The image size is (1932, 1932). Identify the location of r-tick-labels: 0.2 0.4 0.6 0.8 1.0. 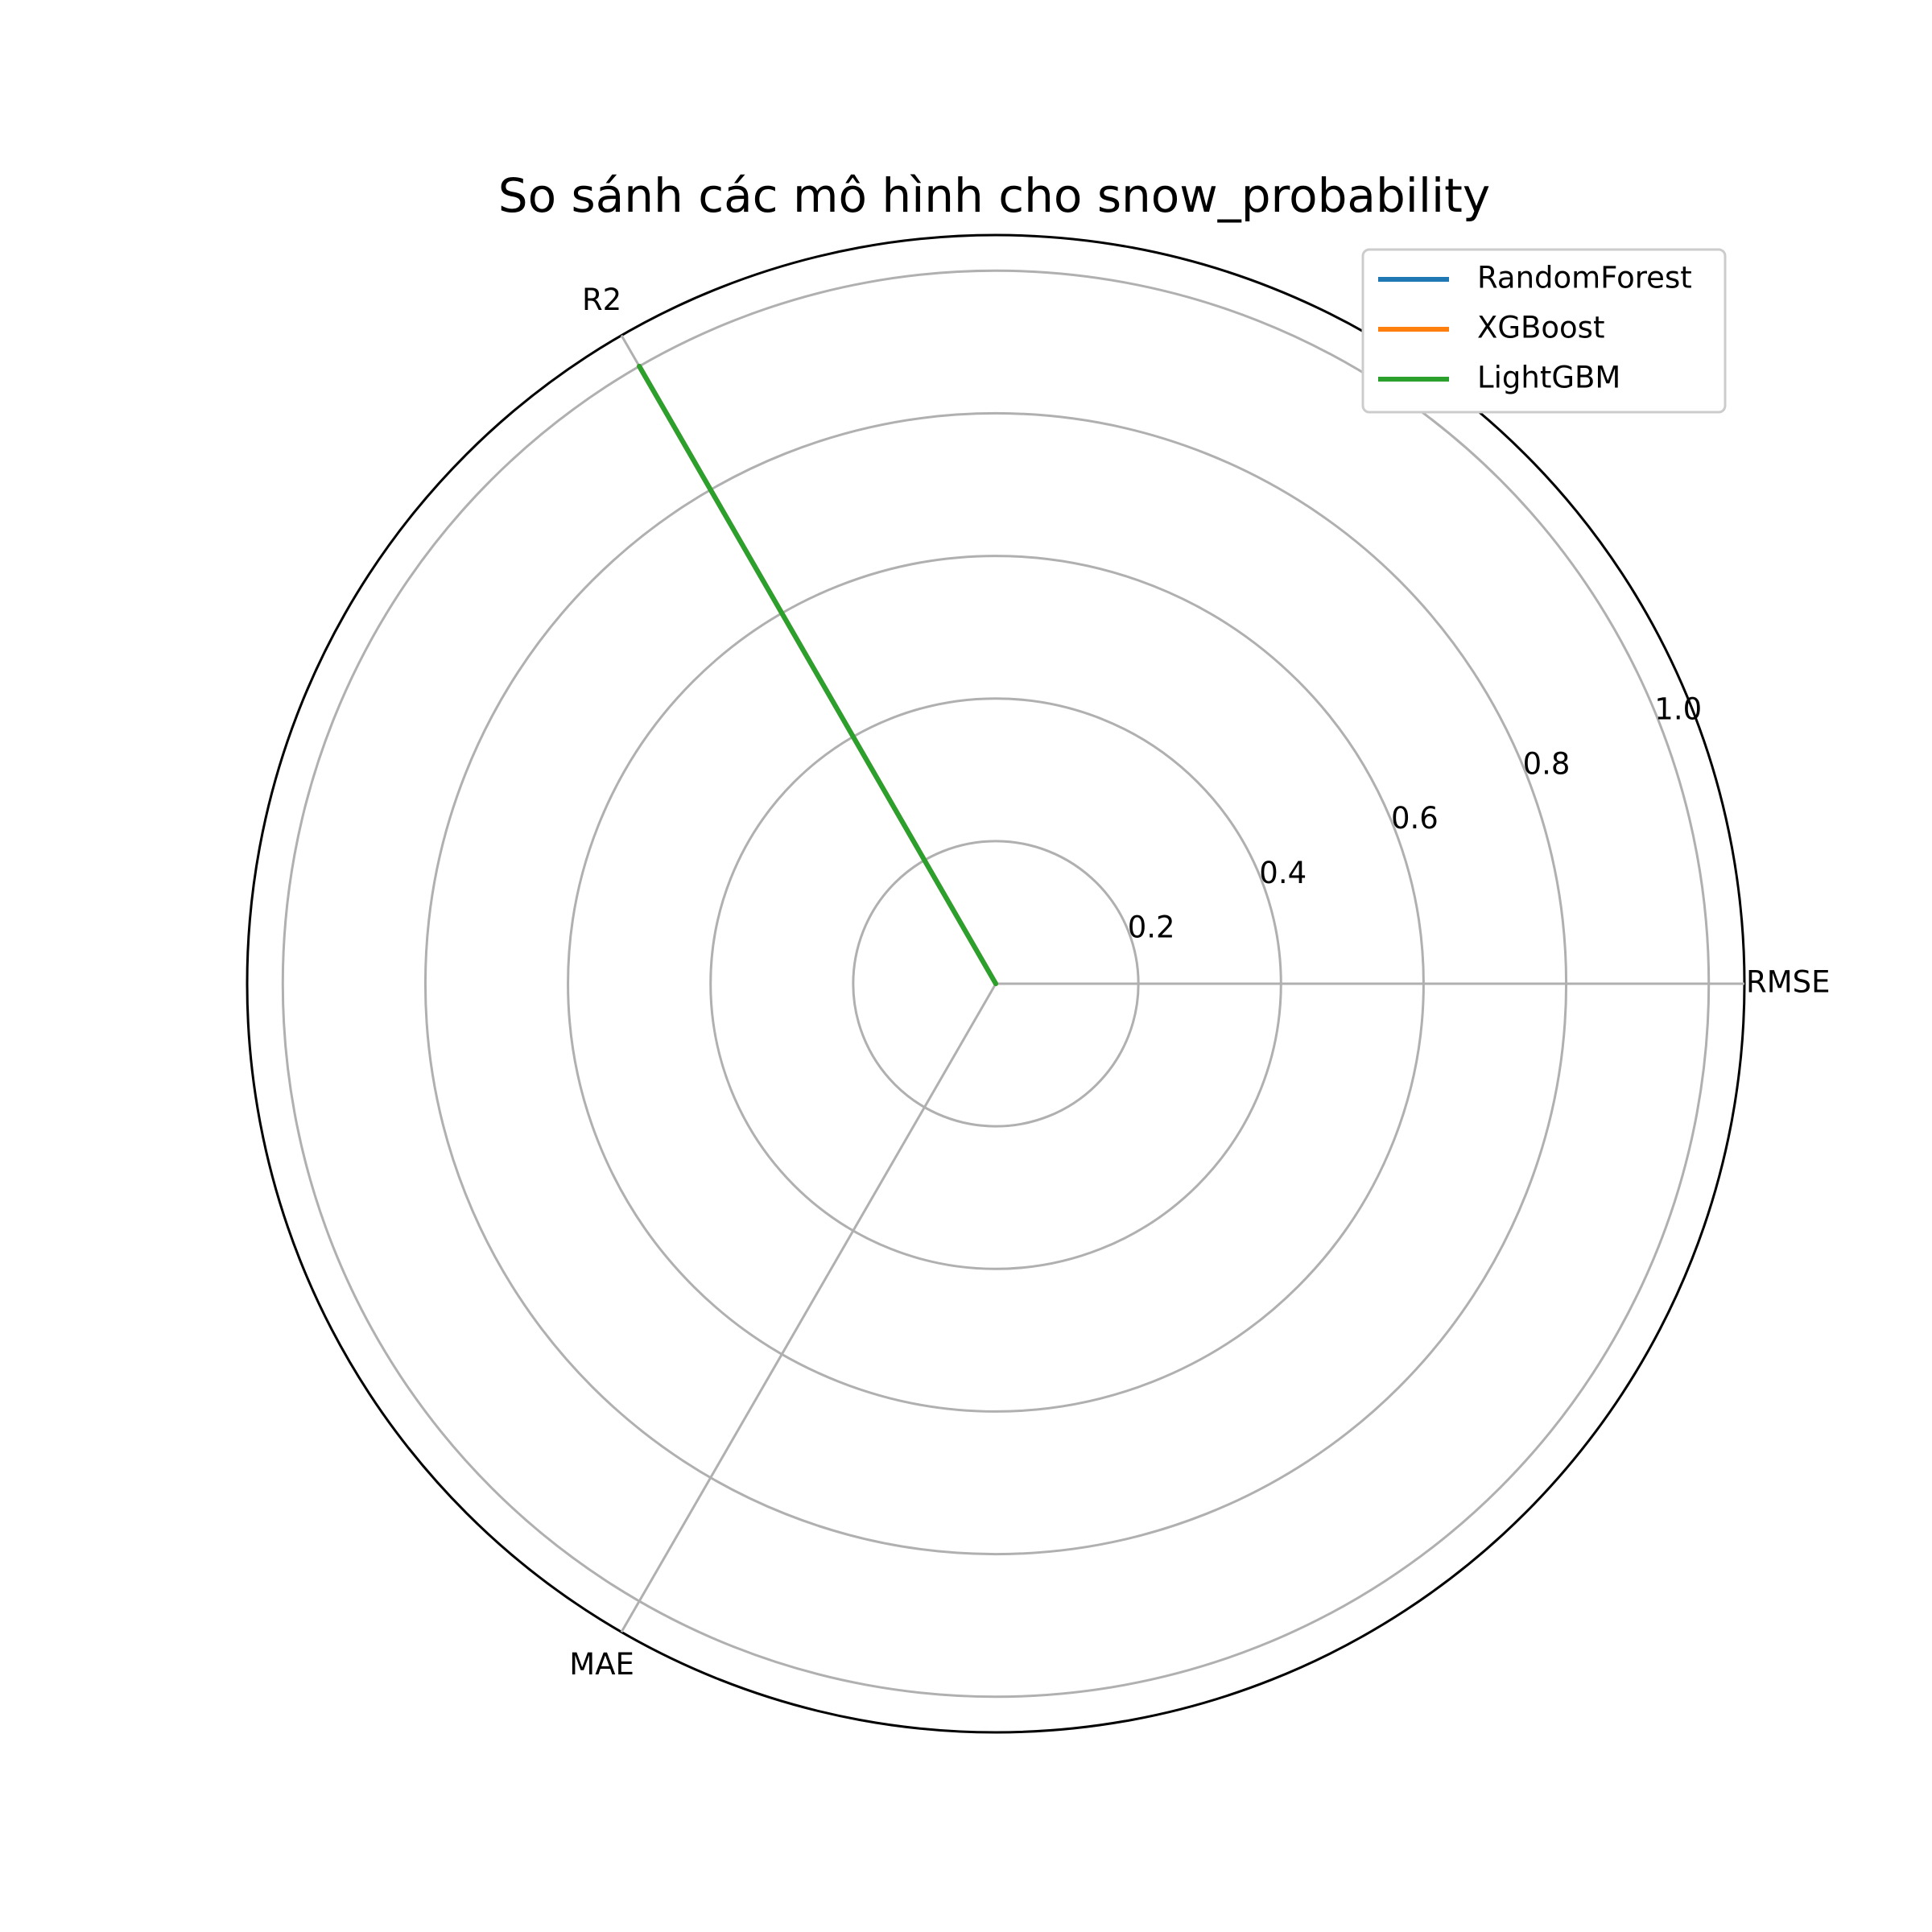
(1415, 818).